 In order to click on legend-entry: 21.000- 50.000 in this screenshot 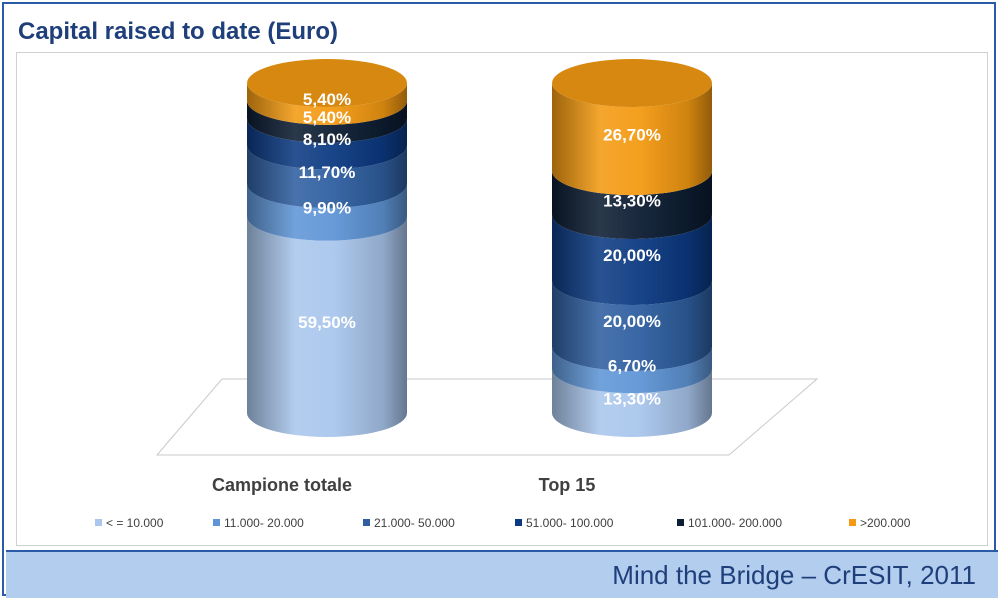, I will do `click(409, 523)`.